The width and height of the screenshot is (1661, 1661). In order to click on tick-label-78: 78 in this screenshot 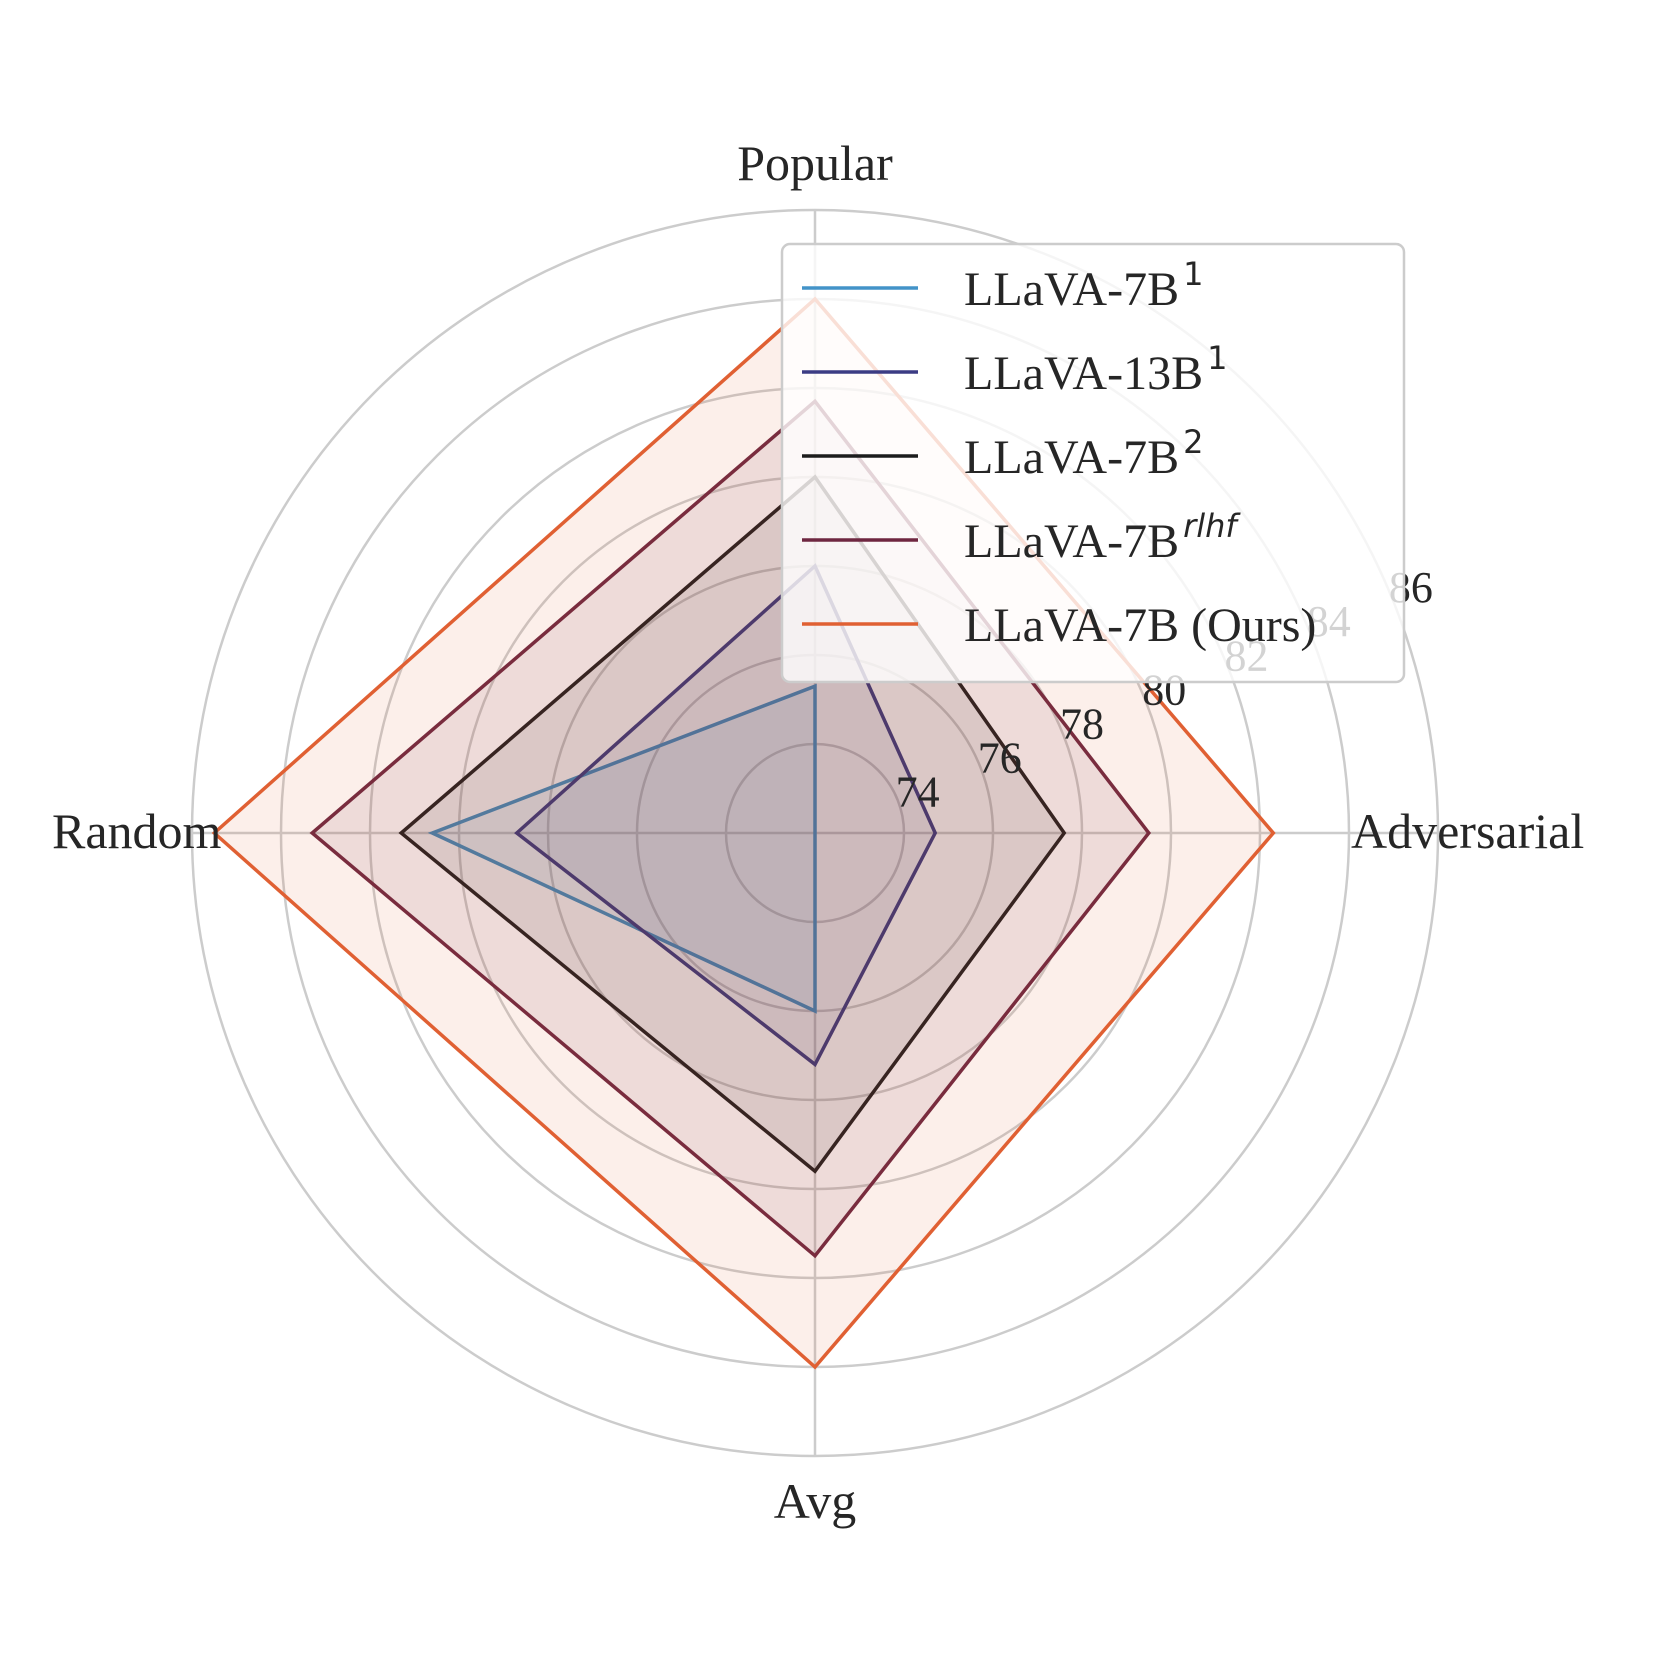, I will do `click(1082, 723)`.